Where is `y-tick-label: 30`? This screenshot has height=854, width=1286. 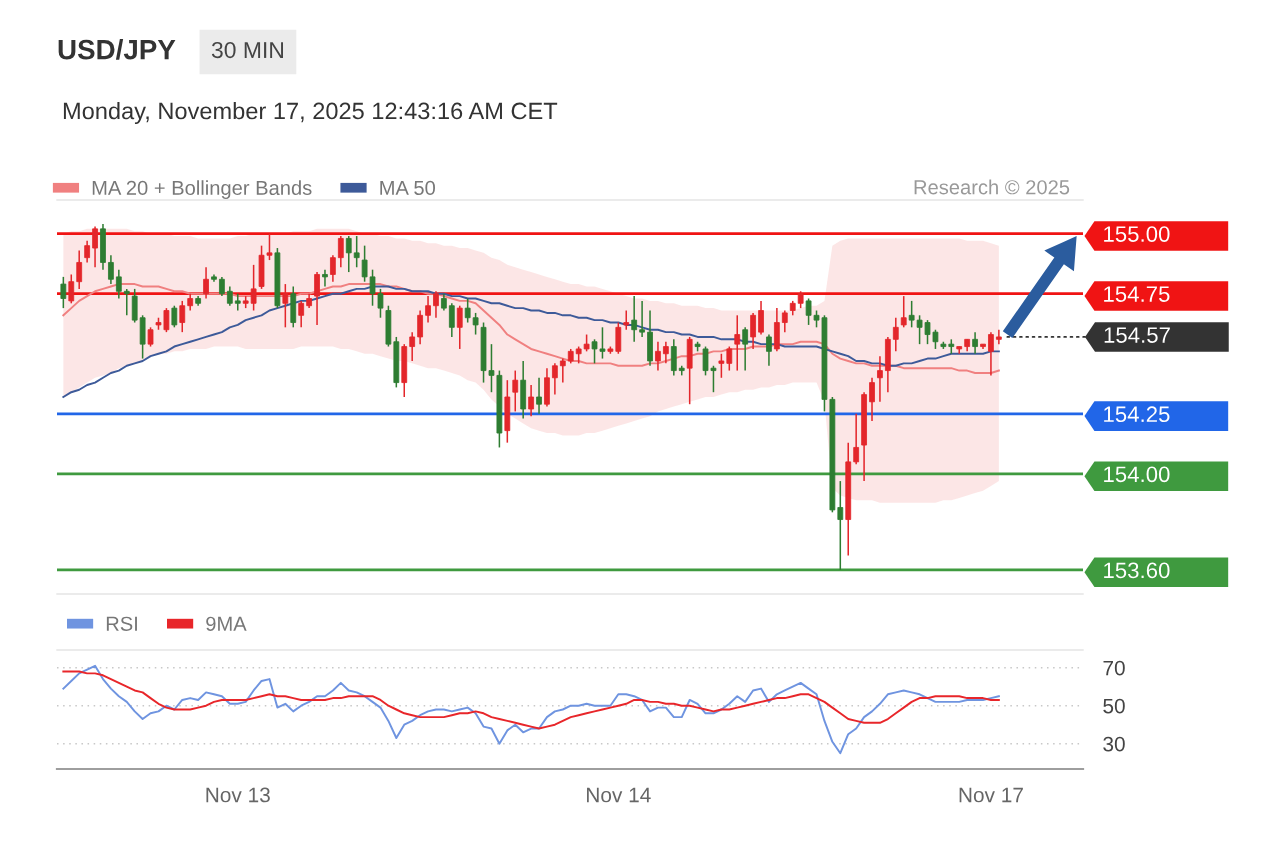 y-tick-label: 30 is located at coordinates (1114, 744).